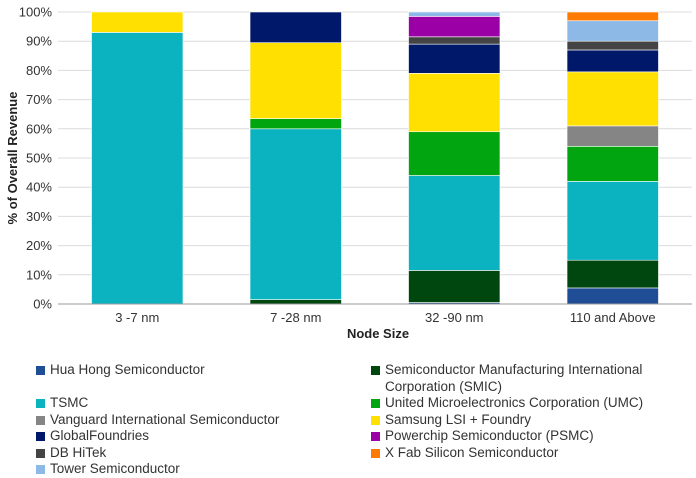 The width and height of the screenshot is (696, 478). I want to click on y-tick-label: 100%, so click(36, 12).